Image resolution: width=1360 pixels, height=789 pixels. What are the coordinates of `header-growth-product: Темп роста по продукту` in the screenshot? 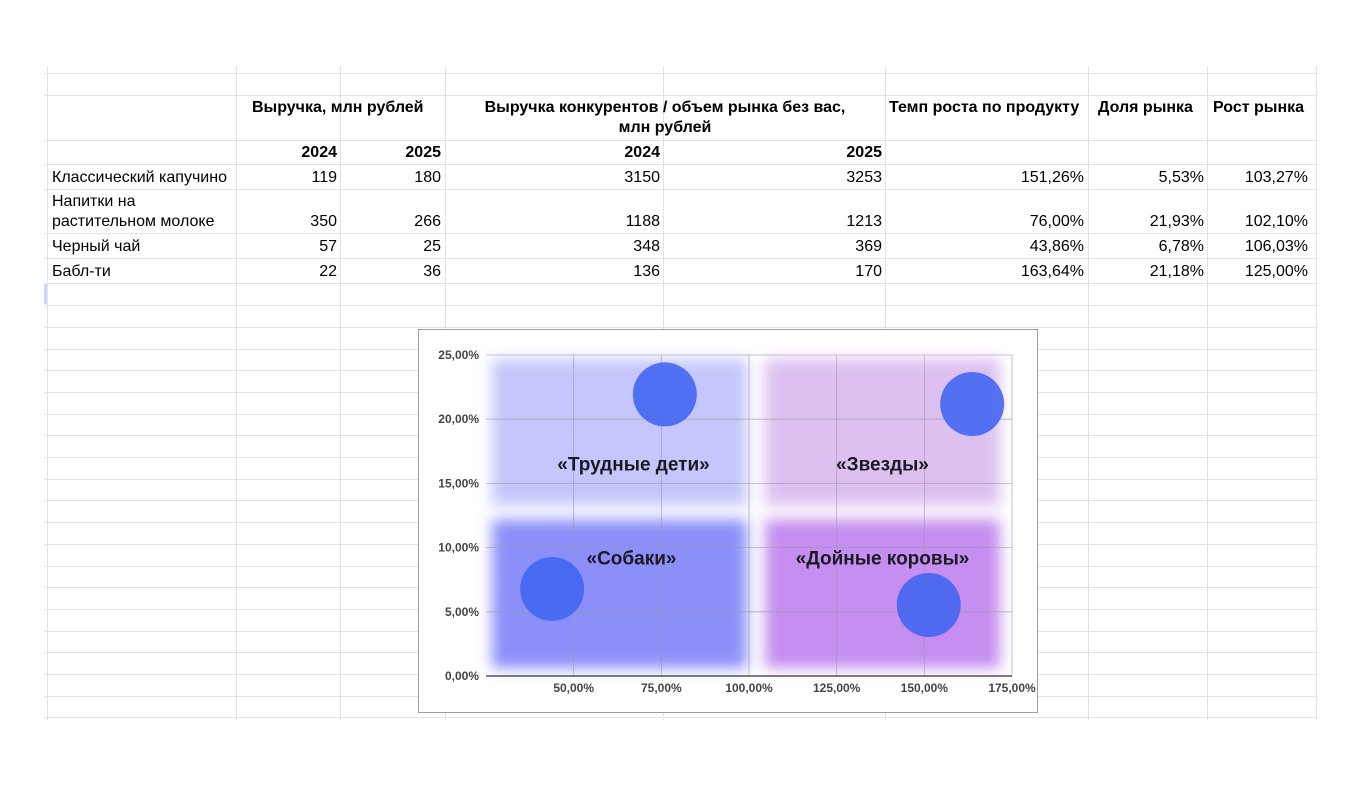 It's located at (984, 107).